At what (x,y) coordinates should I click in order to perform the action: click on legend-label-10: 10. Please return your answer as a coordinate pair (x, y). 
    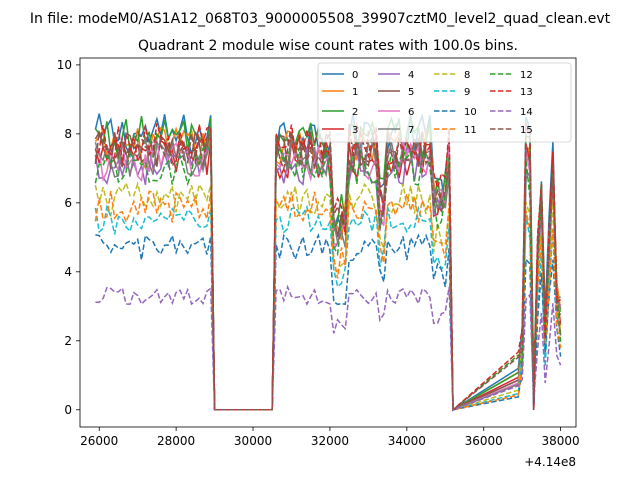
    Looking at the image, I should click on (470, 112).